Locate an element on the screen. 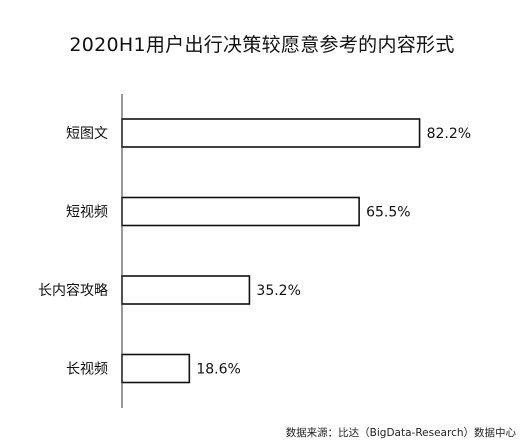 The width and height of the screenshot is (524, 448). category-label-1: 短视频 is located at coordinates (87, 213).